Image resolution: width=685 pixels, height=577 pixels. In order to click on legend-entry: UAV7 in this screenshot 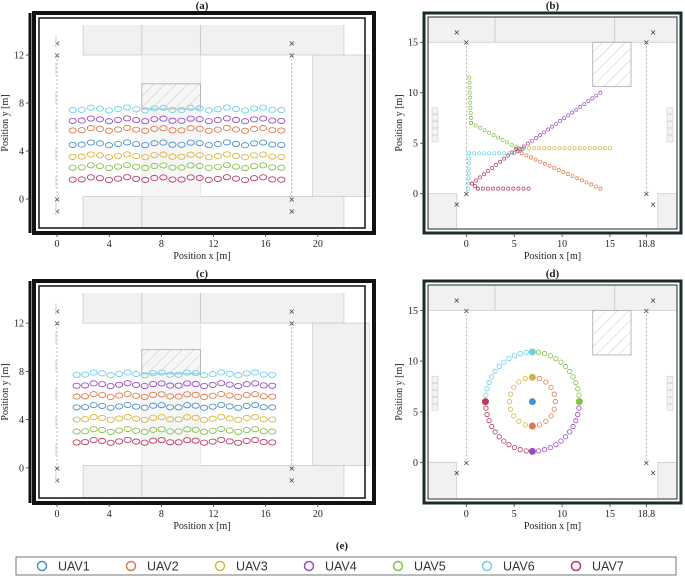, I will do `click(597, 567)`.